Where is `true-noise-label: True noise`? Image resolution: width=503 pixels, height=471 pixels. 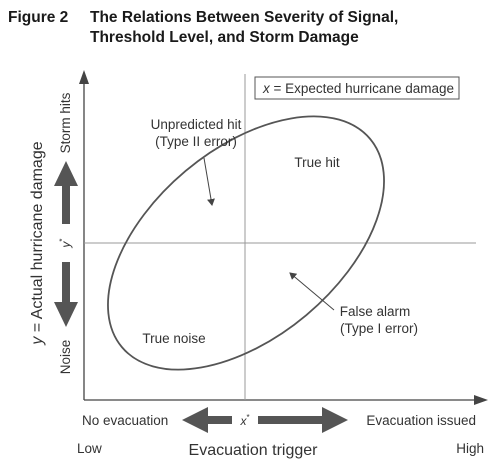
true-noise-label: True noise is located at coordinates (173, 338).